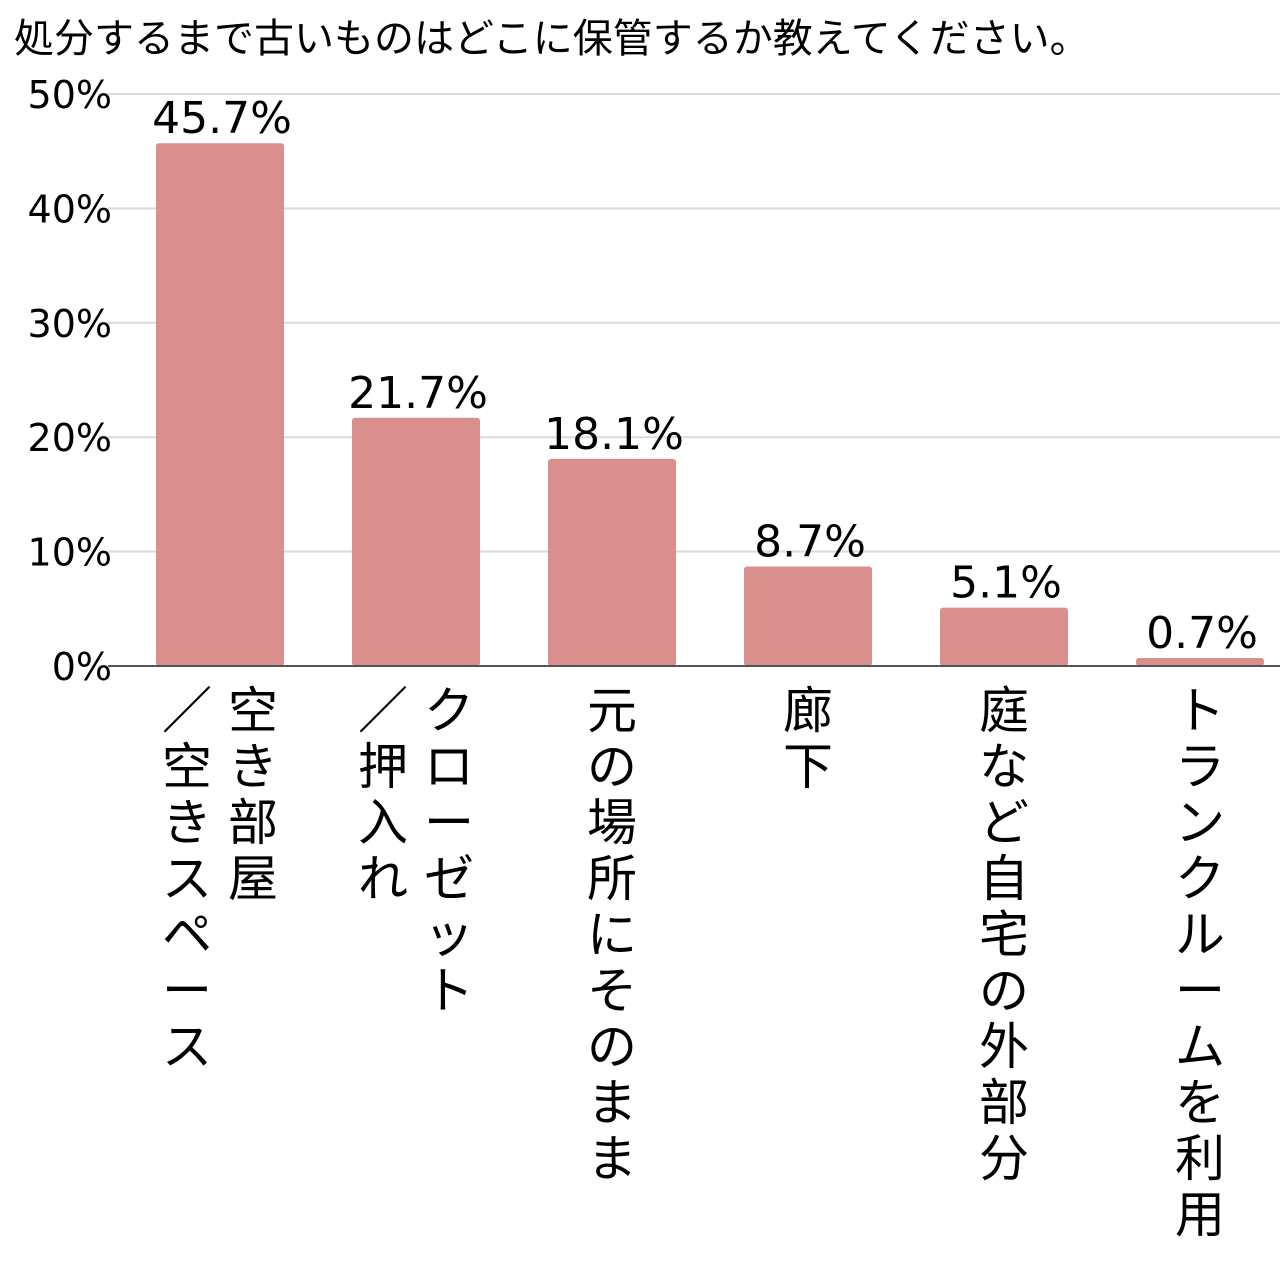 The image size is (1280, 1280). Describe the element at coordinates (187, 879) in the screenshot. I see `category-label: ／空きスペース` at that location.